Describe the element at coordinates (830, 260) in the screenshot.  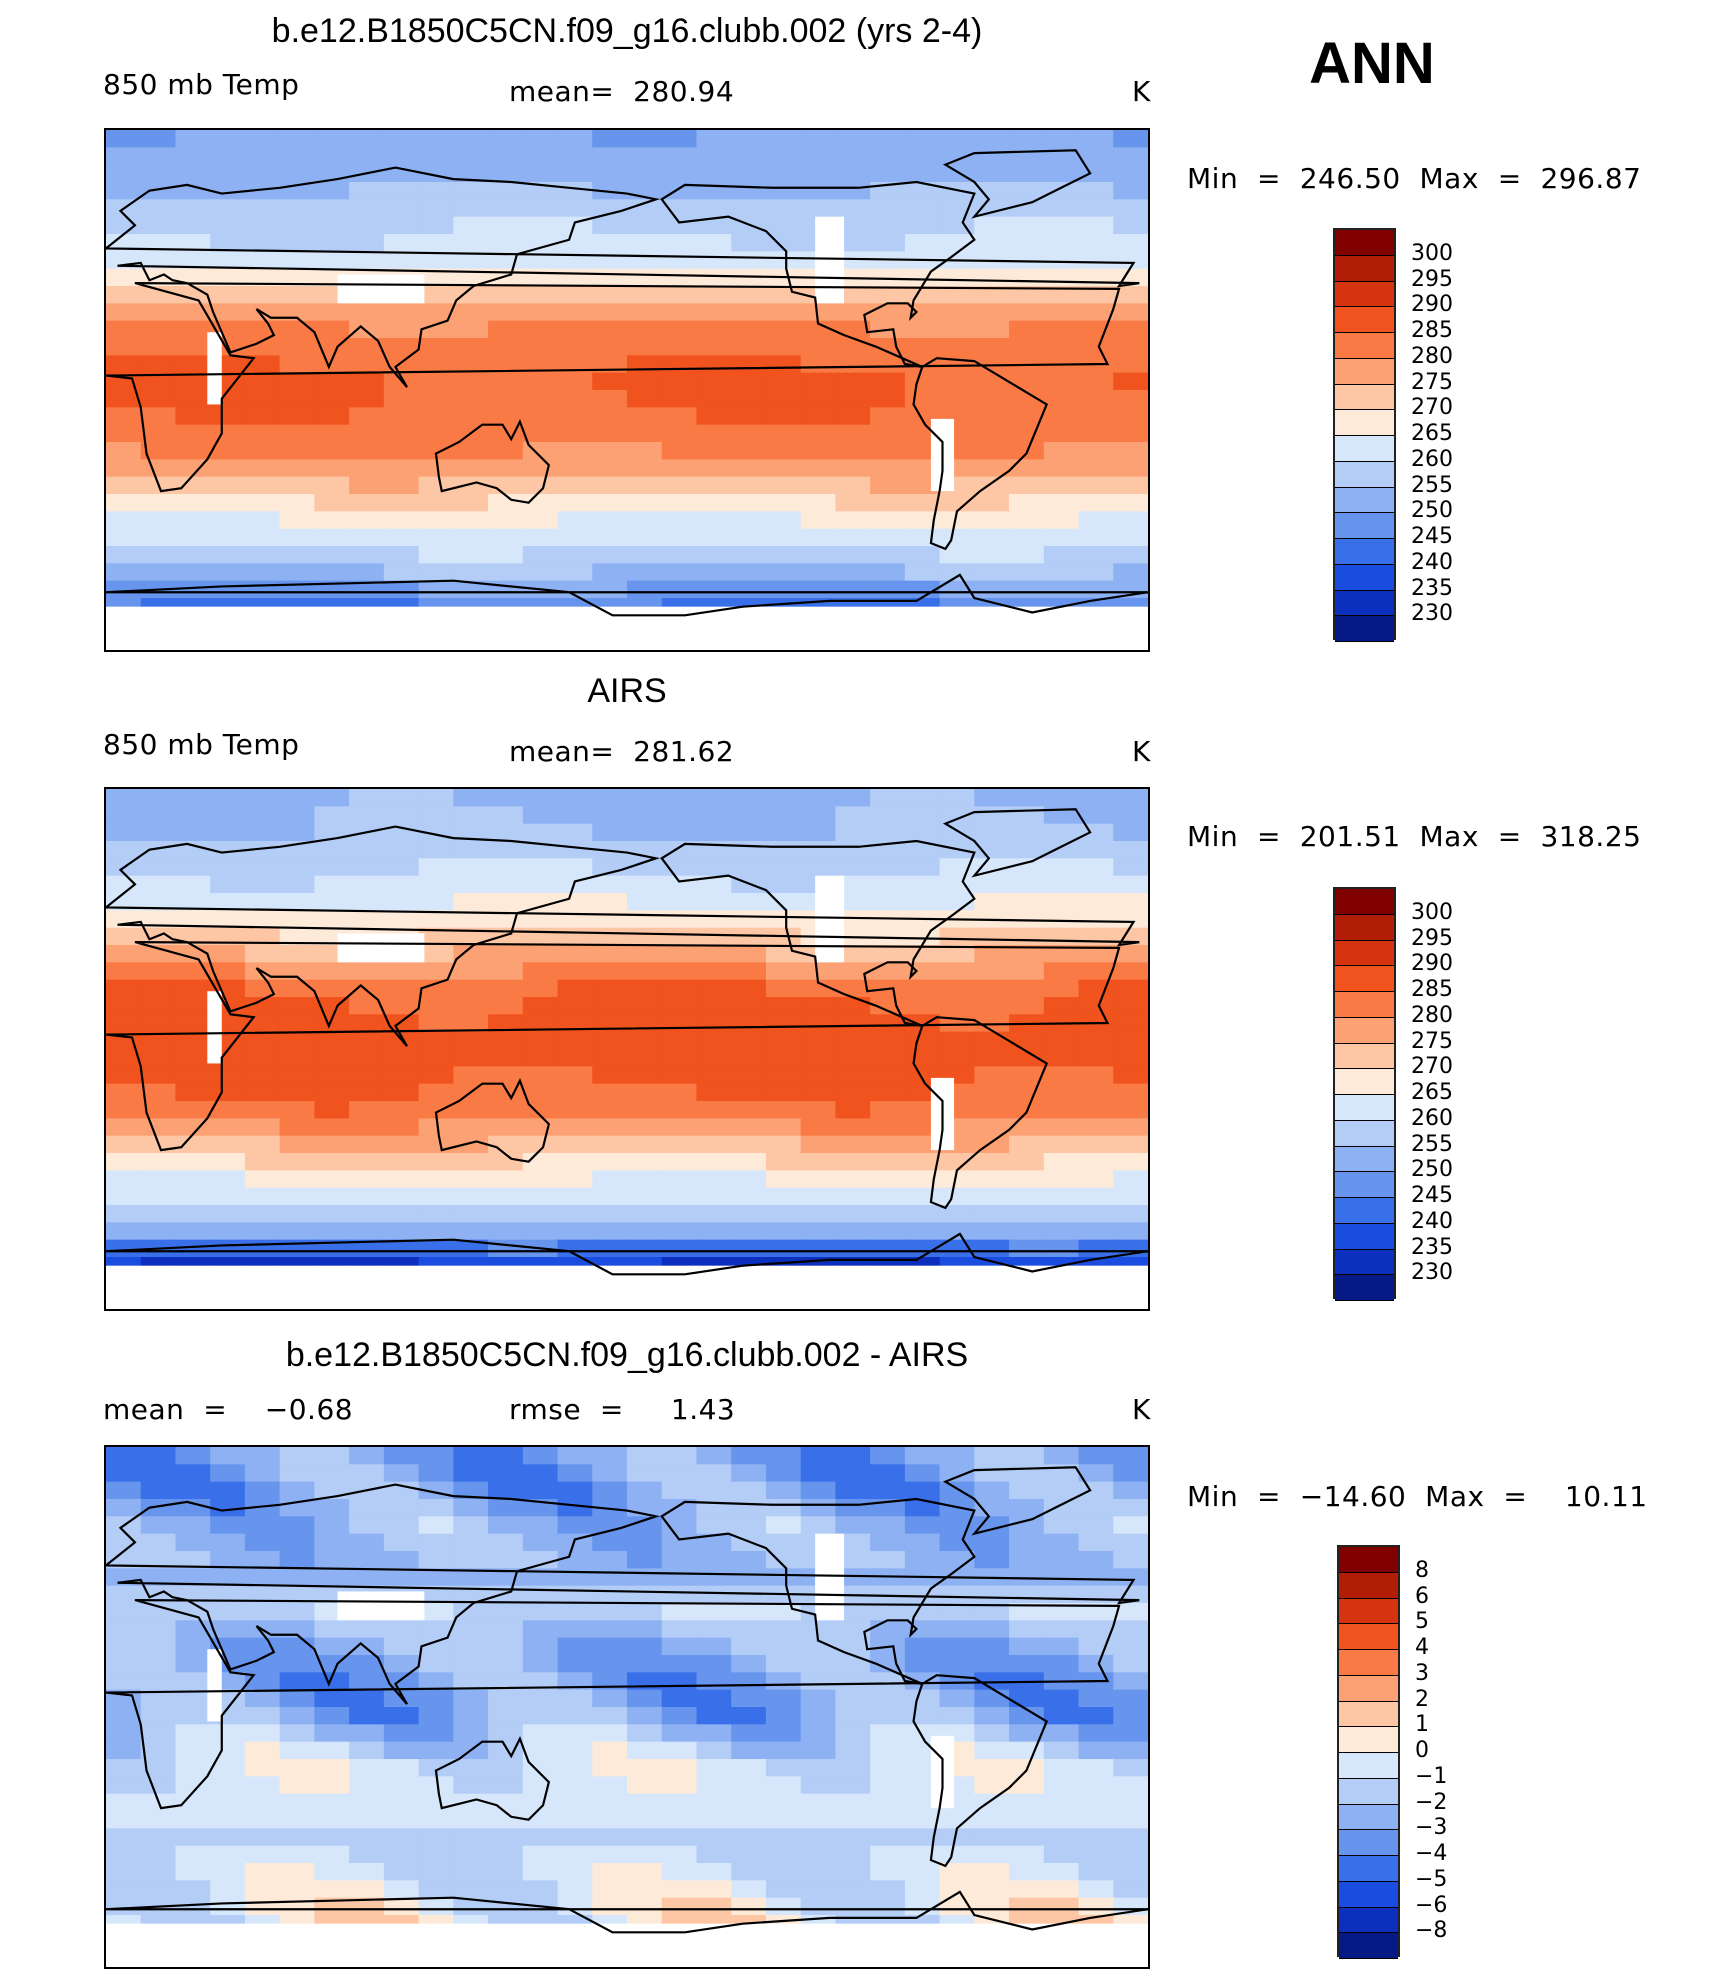
I see `missing-data-mask` at that location.